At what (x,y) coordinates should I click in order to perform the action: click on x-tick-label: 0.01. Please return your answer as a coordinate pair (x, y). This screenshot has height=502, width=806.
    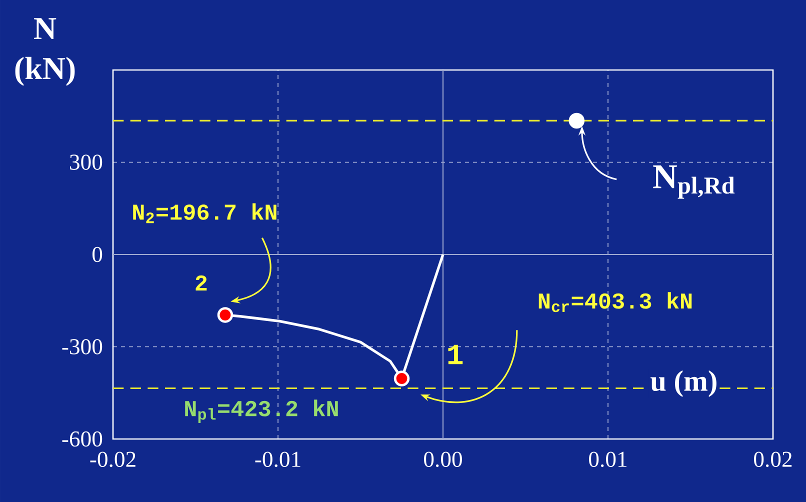
    Looking at the image, I should click on (607, 460).